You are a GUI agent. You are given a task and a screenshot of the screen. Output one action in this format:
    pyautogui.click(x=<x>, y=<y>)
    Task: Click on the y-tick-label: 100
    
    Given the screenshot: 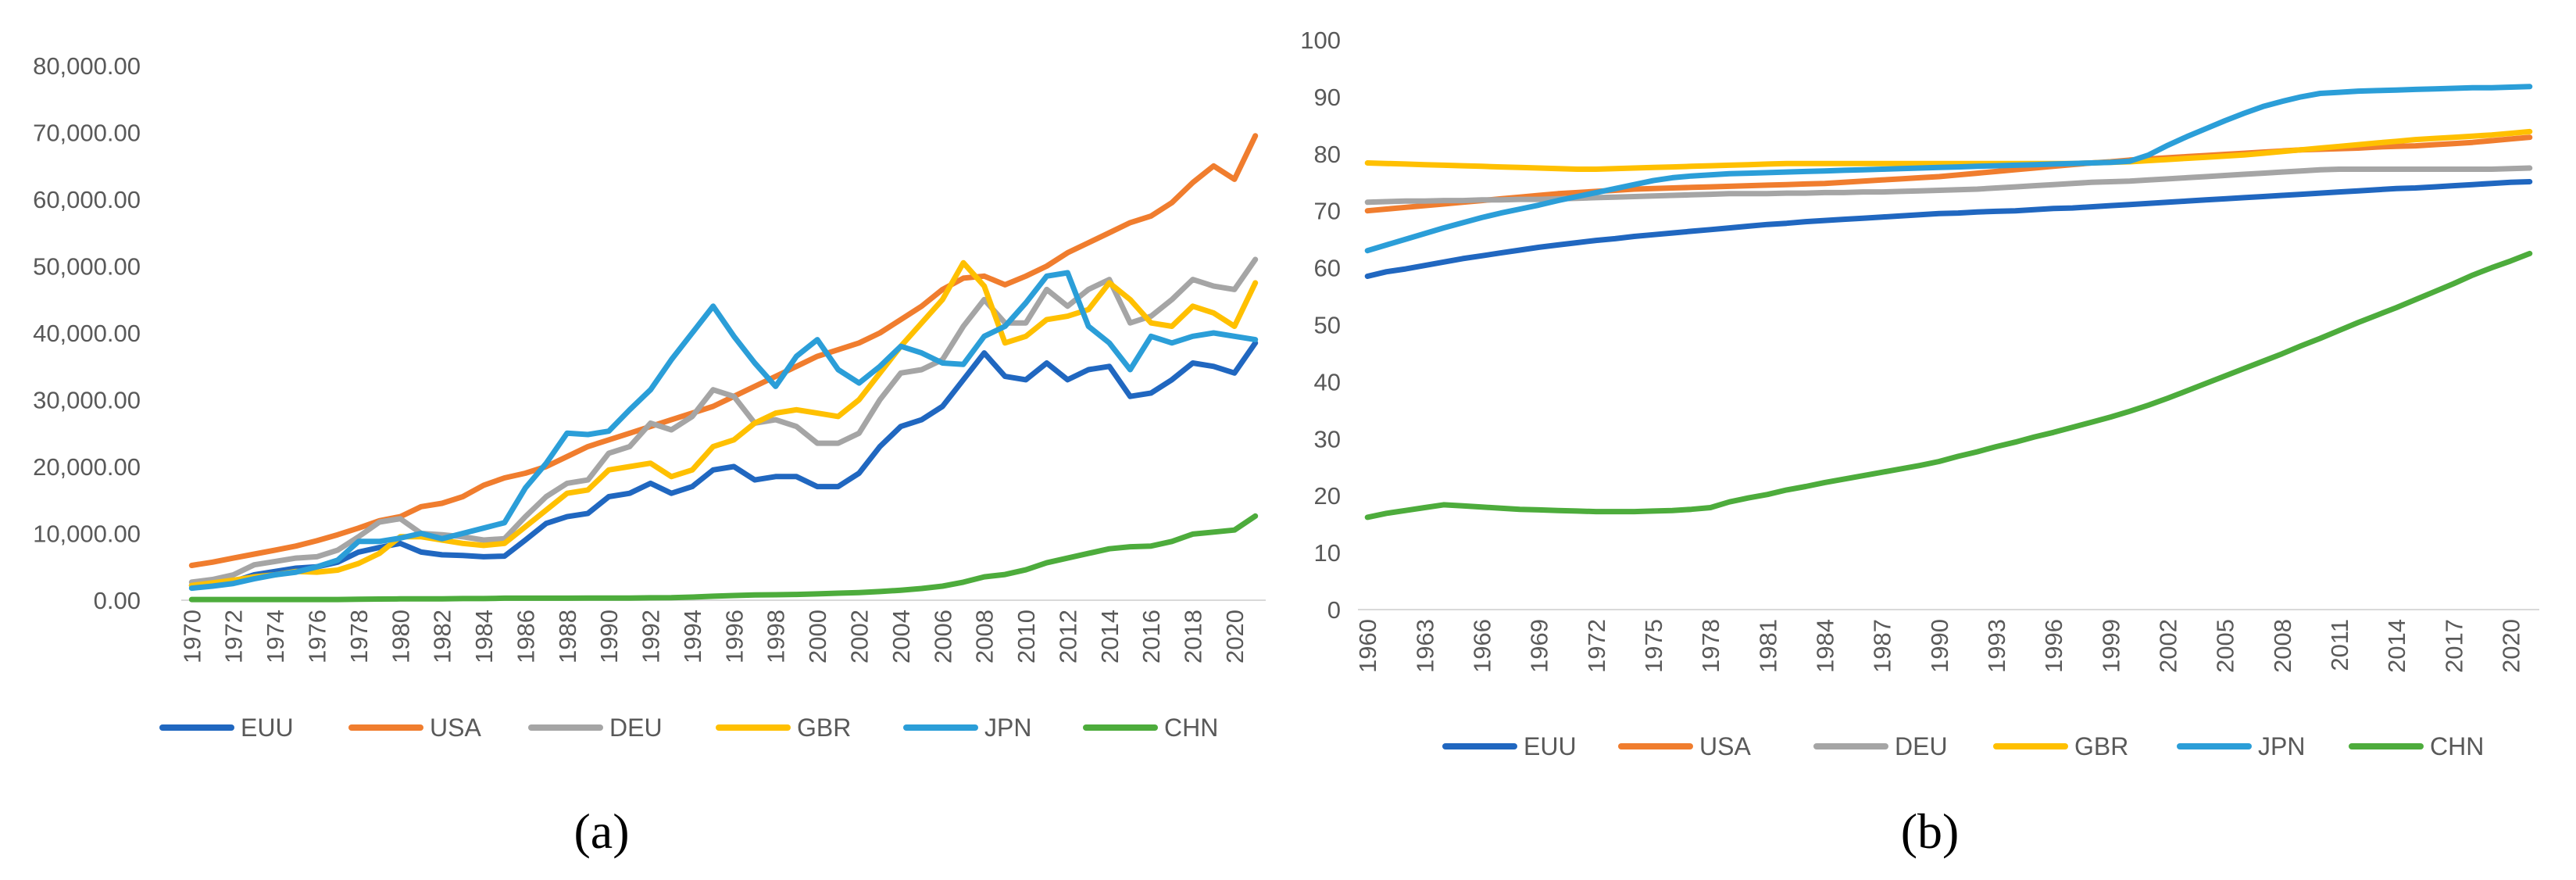 What is the action you would take?
    pyautogui.click(x=1321, y=40)
    